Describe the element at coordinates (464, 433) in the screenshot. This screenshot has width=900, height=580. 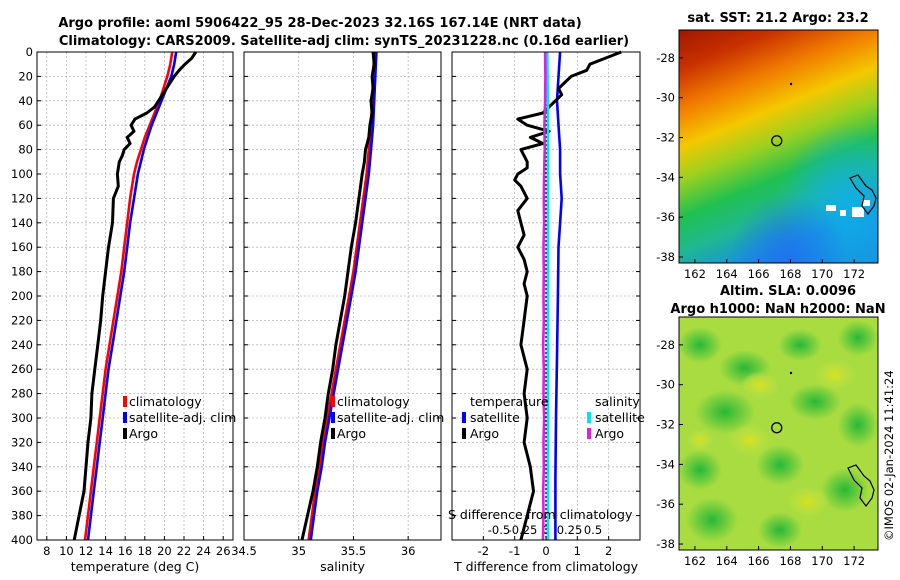
I see `legend-swatch-t-argo` at that location.